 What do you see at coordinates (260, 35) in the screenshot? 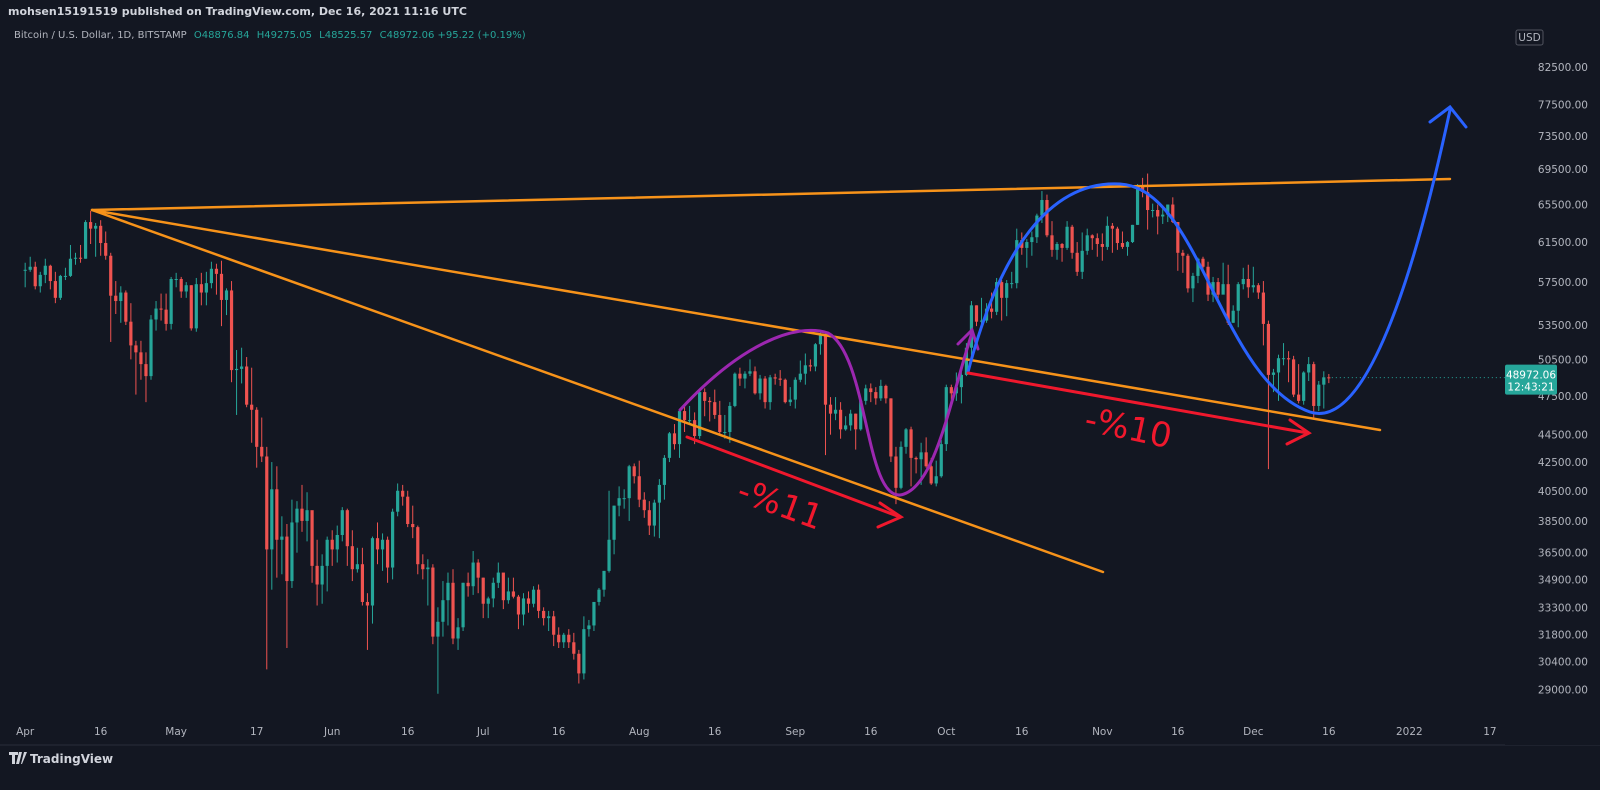
I see `ohlc-label: H` at bounding box center [260, 35].